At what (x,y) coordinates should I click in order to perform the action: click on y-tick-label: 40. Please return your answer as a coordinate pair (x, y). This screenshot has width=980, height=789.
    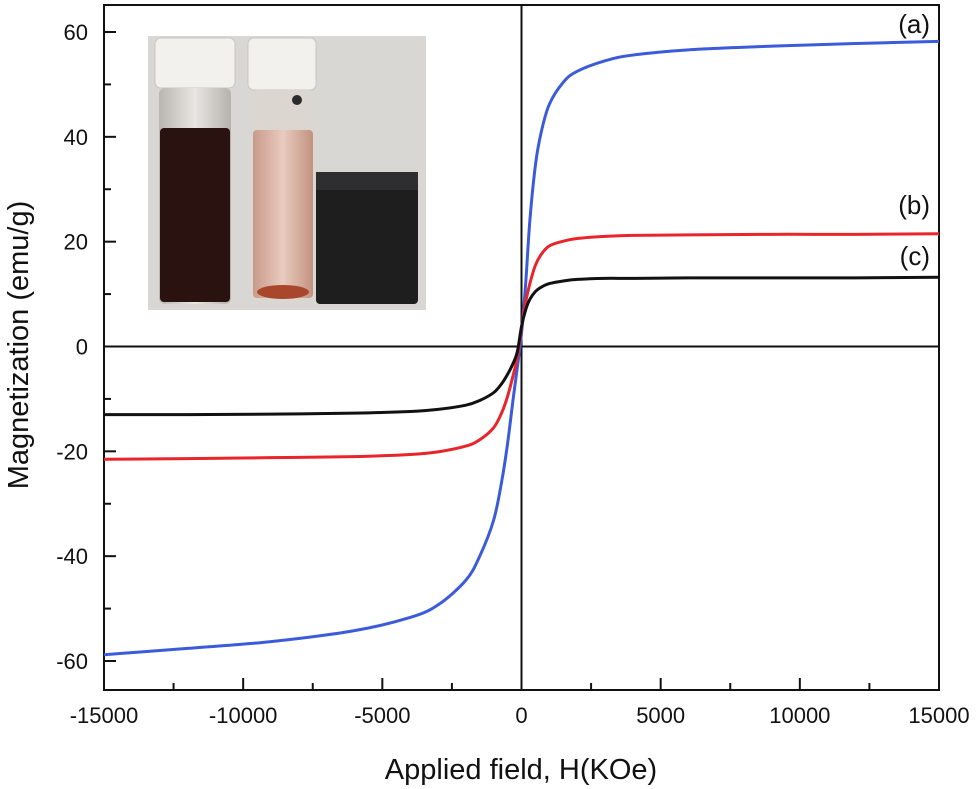
    Looking at the image, I should click on (76, 137).